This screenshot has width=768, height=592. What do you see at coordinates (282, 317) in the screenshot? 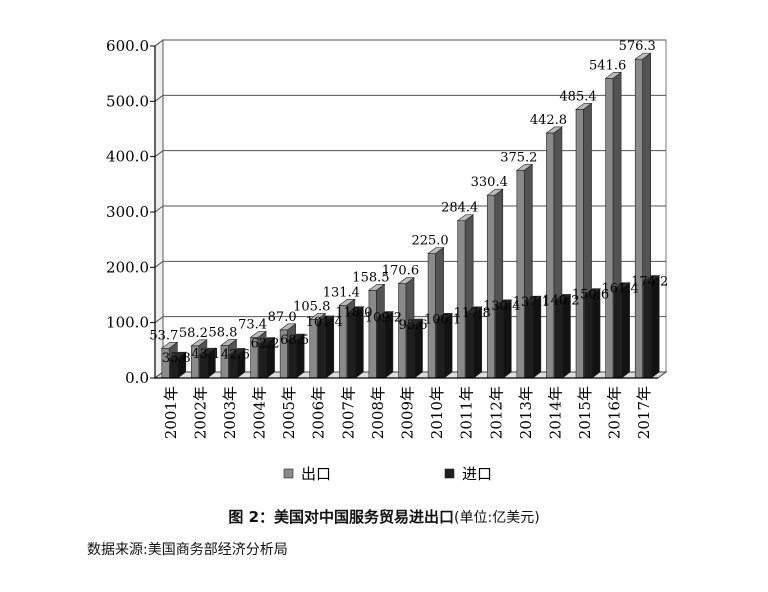
I see `data-label-export: 87.0` at bounding box center [282, 317].